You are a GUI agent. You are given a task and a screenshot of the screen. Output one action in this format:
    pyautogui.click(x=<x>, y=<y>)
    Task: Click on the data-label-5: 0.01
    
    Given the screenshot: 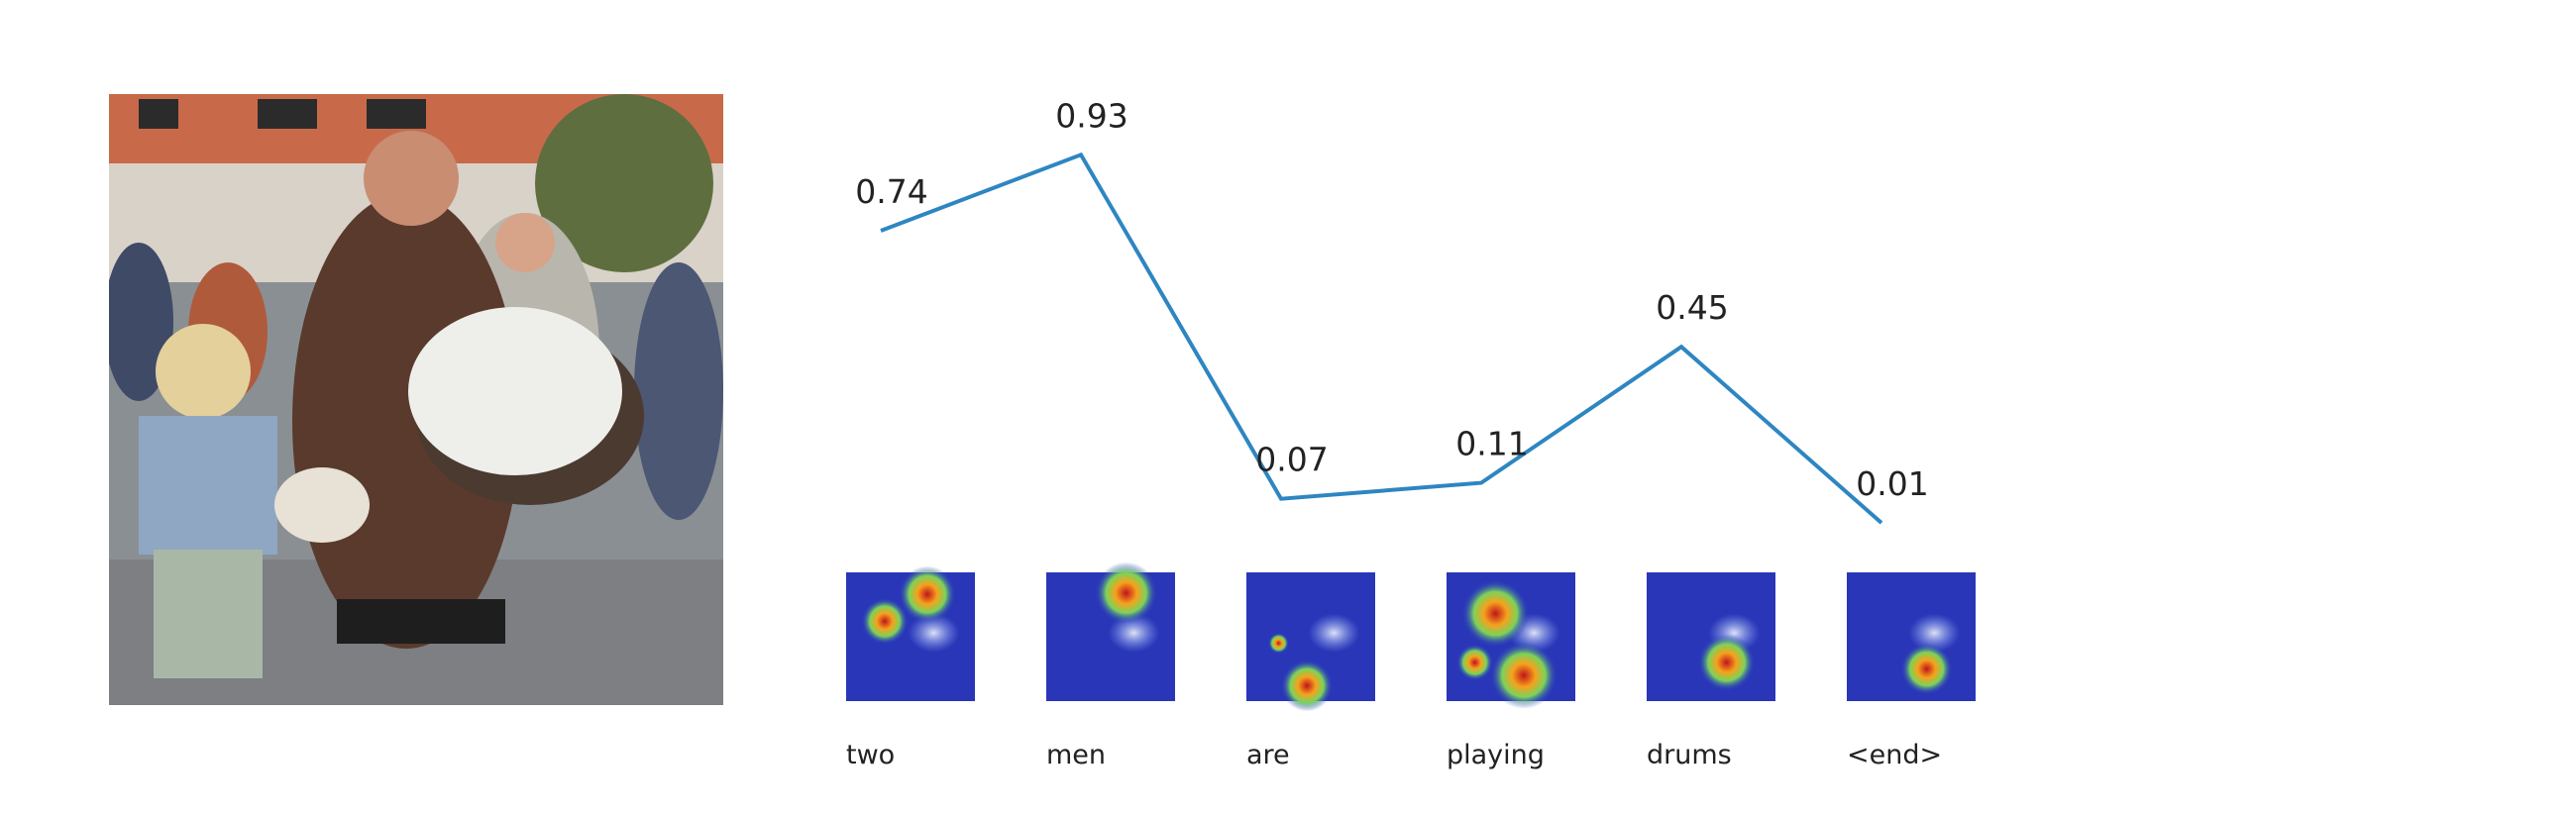 What is the action you would take?
    pyautogui.click(x=1892, y=483)
    